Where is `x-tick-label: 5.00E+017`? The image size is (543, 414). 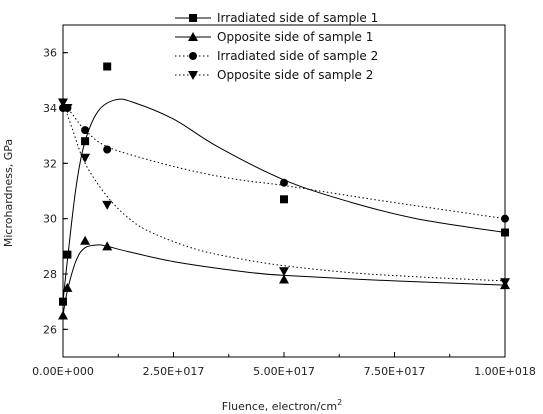
x-tick-label: 5.00E+017 is located at coordinates (284, 371).